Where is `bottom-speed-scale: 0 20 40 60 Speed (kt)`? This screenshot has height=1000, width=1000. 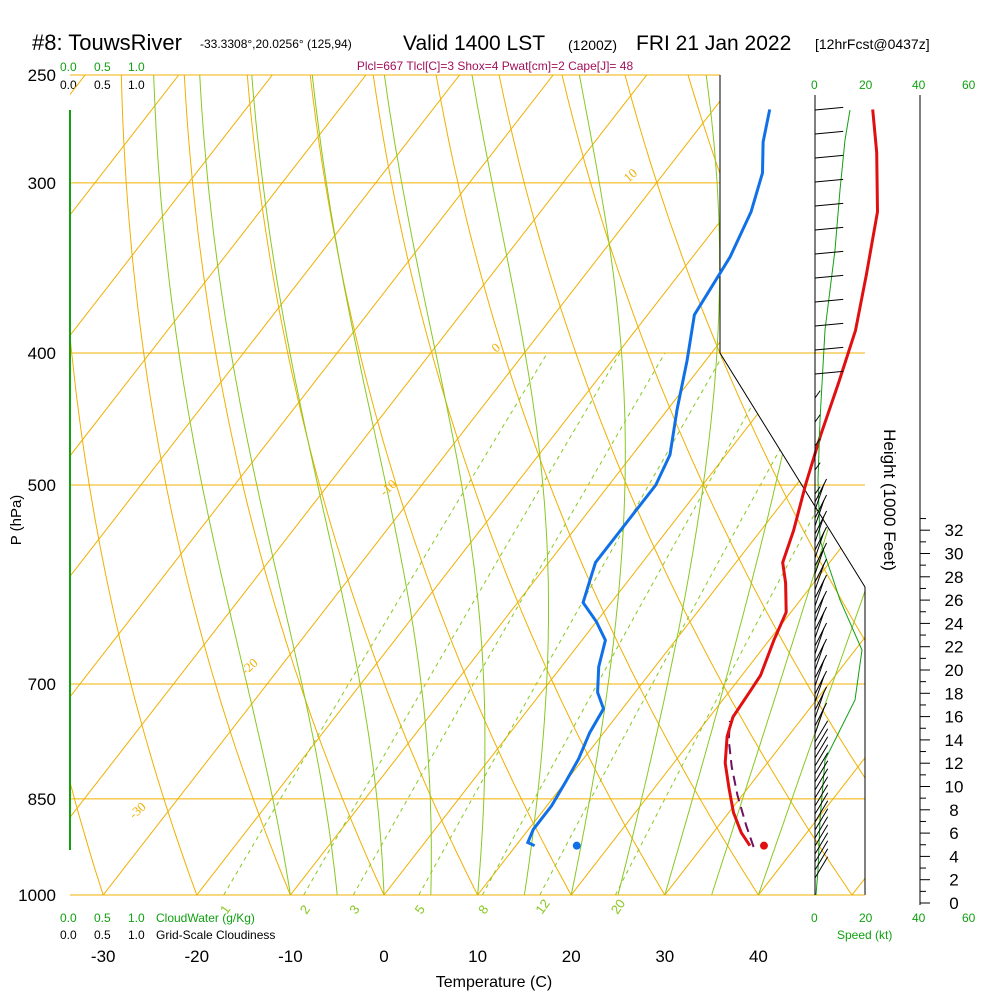 bottom-speed-scale: 0 20 40 60 Speed (kt) is located at coordinates (893, 926).